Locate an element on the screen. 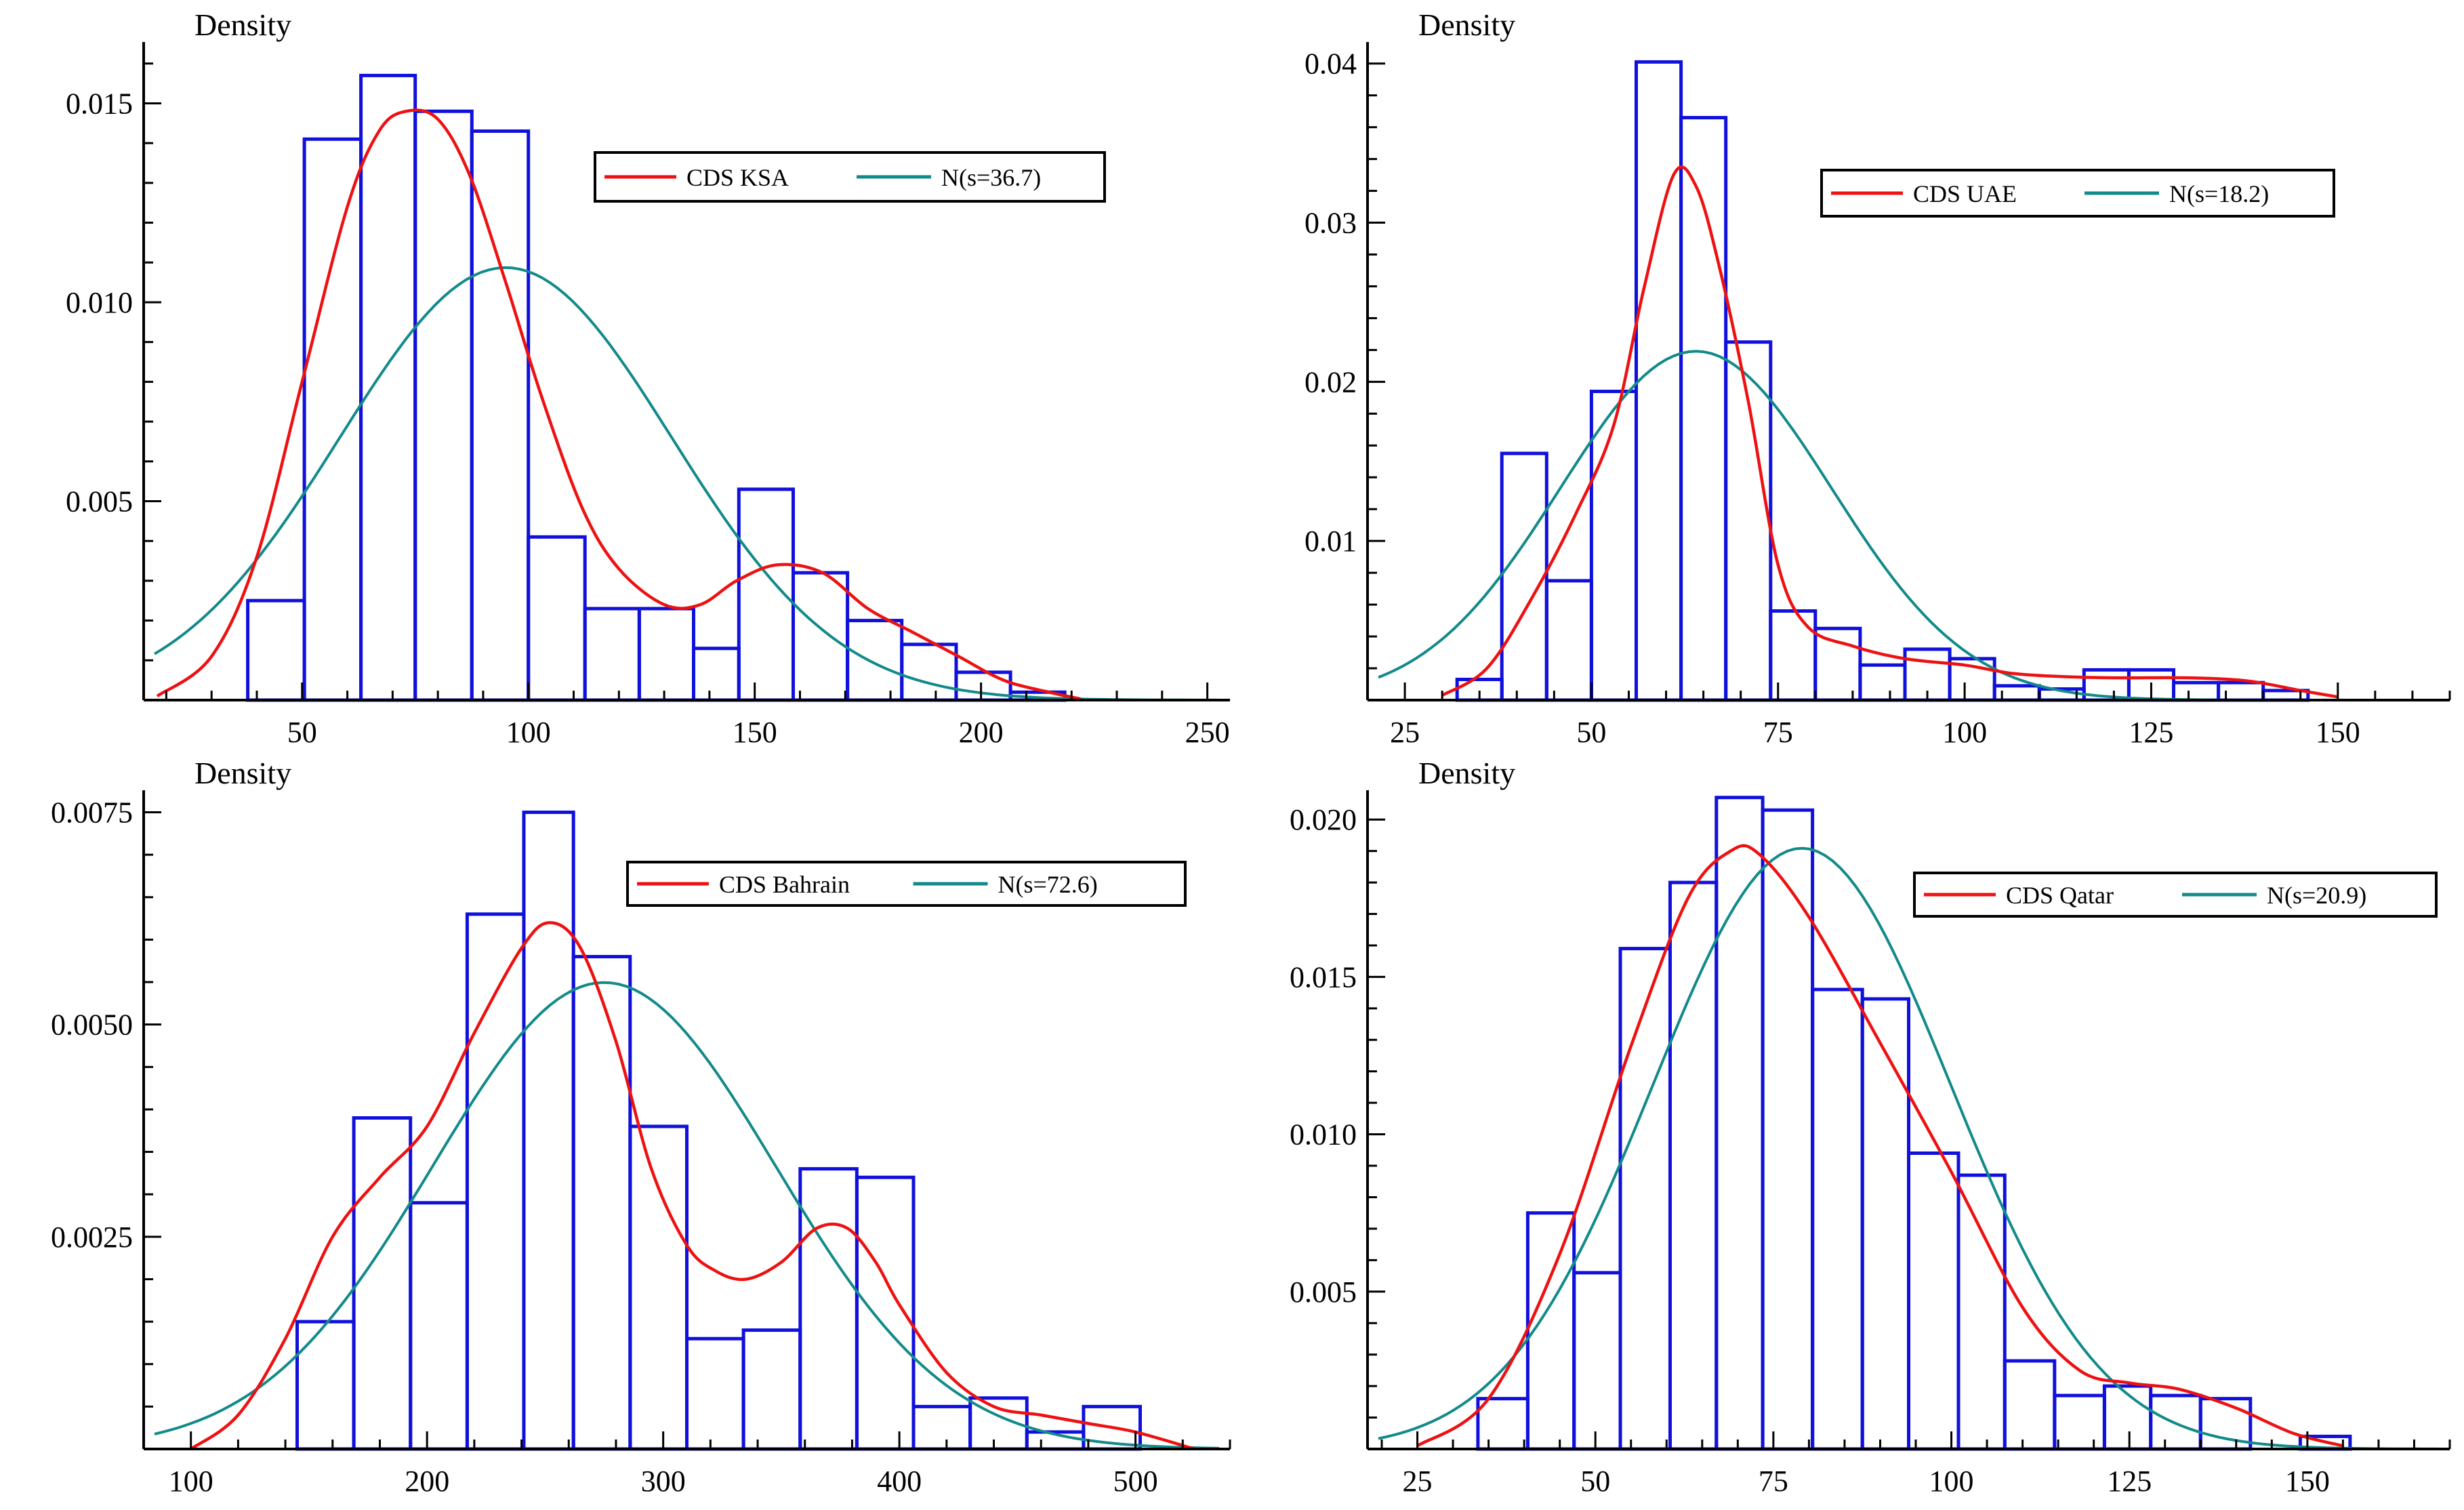 The width and height of the screenshot is (2464, 1510). x-tick-label: 125 is located at coordinates (2129, 1481).